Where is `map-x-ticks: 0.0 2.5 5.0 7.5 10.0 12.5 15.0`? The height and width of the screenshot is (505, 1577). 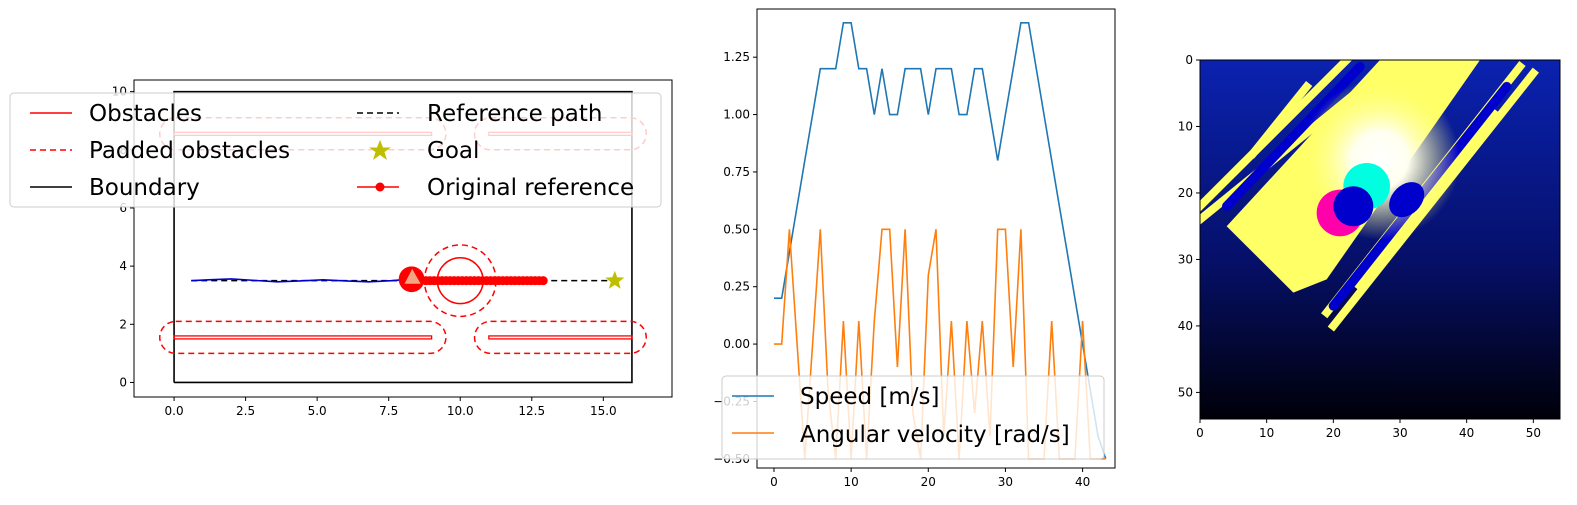 map-x-ticks: 0.0 2.5 5.0 7.5 10.0 12.5 15.0 is located at coordinates (391, 407).